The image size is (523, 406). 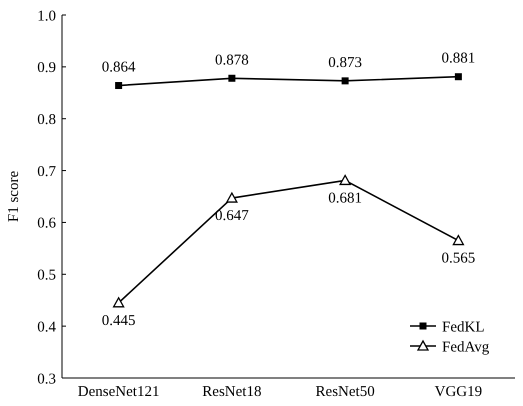 I want to click on y-axis-title: F1 score, so click(x=14, y=196).